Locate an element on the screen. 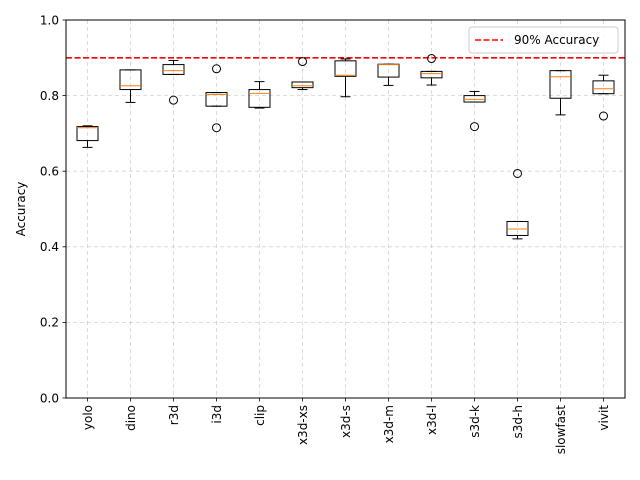 Image resolution: width=640 pixels, height=480 pixels. box-group-x3d-m is located at coordinates (388, 74).